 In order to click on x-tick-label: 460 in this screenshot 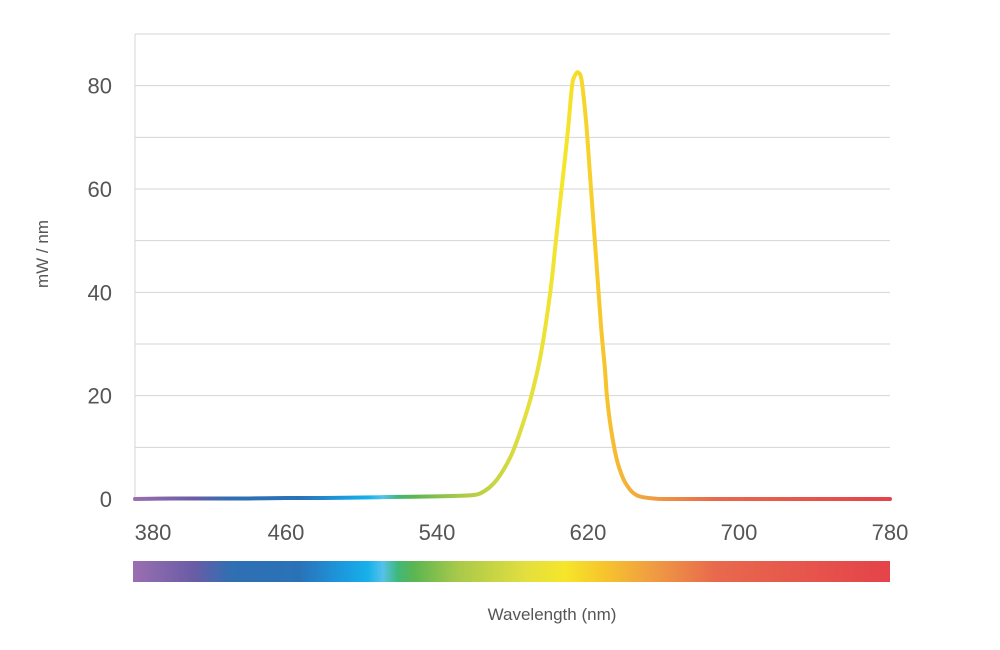, I will do `click(286, 532)`.